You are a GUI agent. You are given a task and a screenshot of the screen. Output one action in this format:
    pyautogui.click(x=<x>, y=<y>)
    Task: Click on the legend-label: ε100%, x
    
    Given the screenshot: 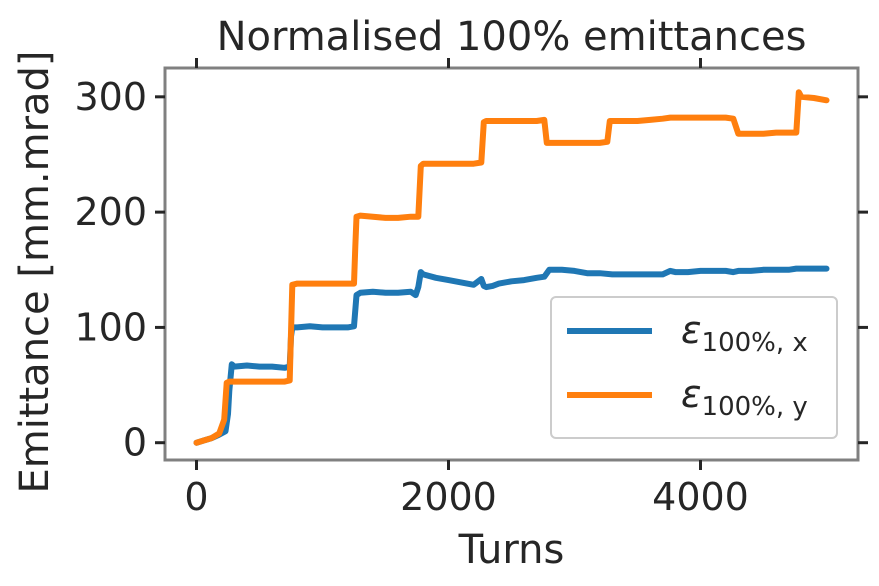 What is the action you would take?
    pyautogui.click(x=744, y=333)
    